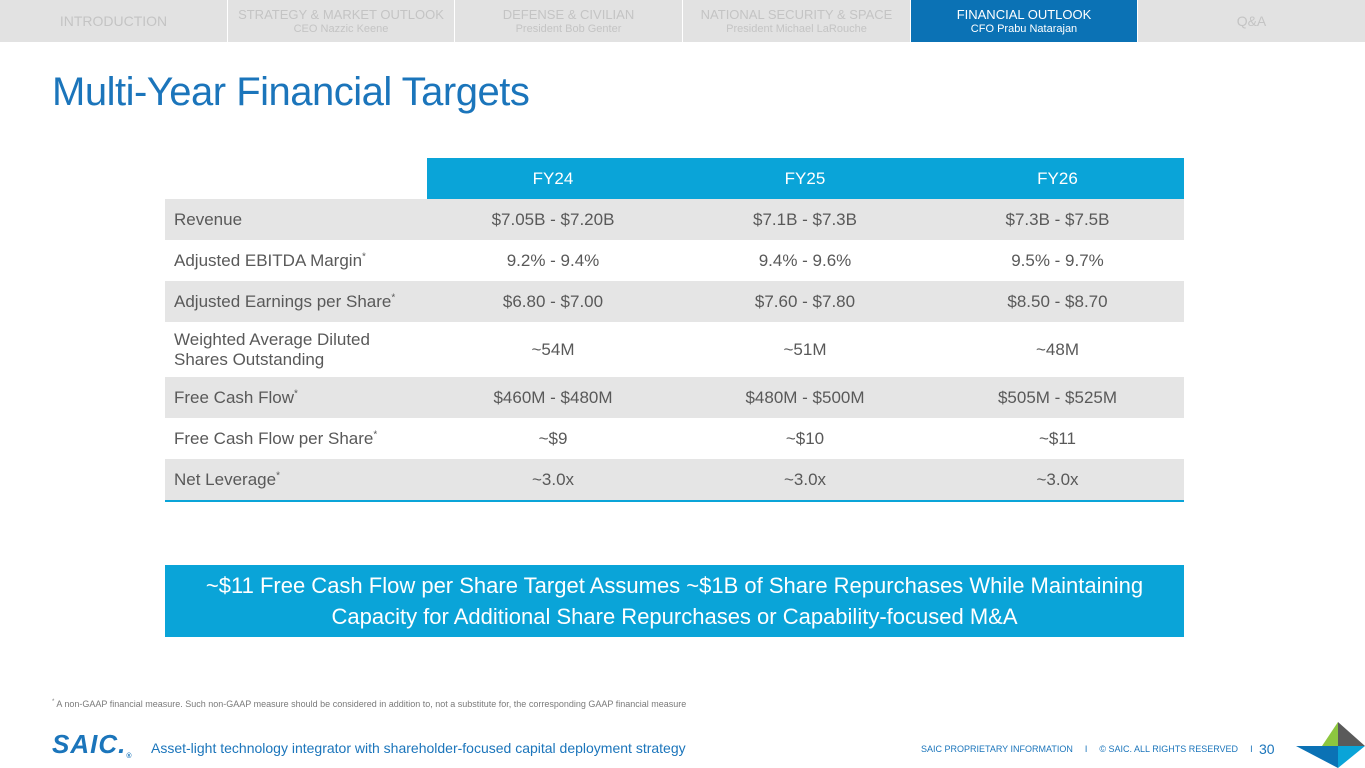 The image size is (1365, 768). What do you see at coordinates (1330, 745) in the screenshot?
I see `corner-triangle-icon` at bounding box center [1330, 745].